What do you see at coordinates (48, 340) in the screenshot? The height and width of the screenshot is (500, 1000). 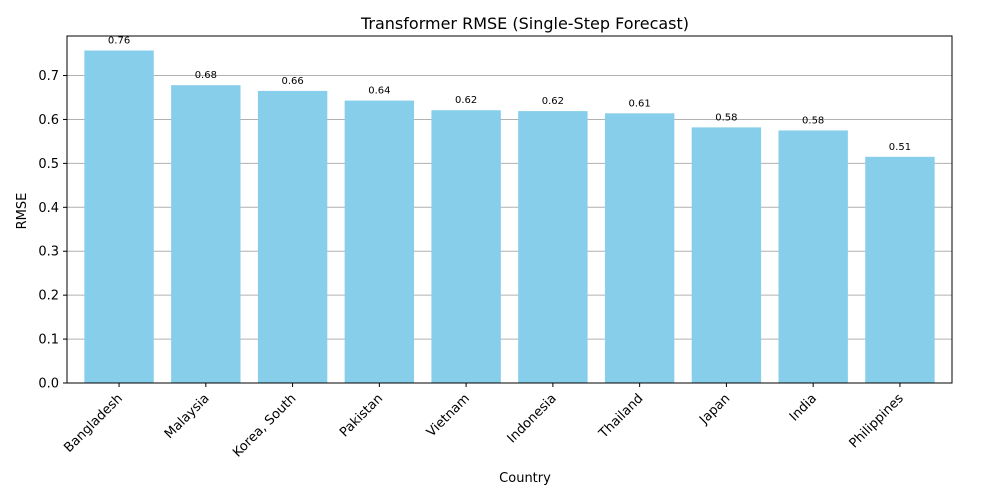 I see `y-tick-label: 0.1` at bounding box center [48, 340].